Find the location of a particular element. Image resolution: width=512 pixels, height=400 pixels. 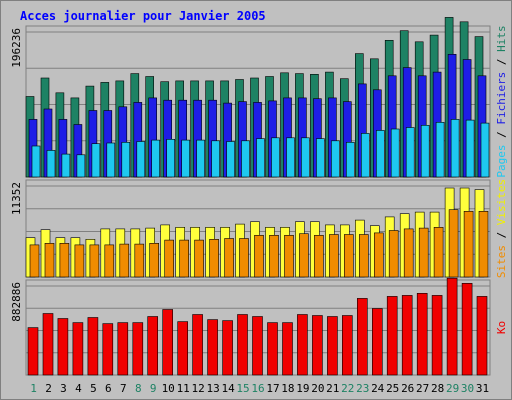

legend-entry: Pages is located at coordinates (501, 161).